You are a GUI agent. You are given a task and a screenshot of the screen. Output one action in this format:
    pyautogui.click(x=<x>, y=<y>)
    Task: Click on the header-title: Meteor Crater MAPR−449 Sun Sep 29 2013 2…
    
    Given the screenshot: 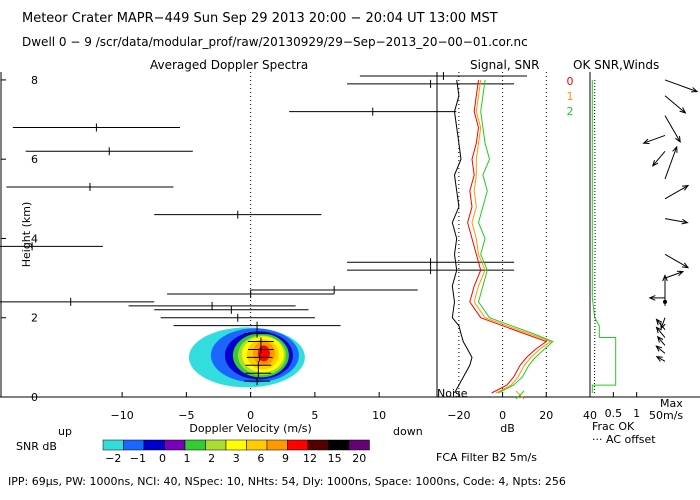 What is the action you would take?
    pyautogui.click(x=260, y=18)
    